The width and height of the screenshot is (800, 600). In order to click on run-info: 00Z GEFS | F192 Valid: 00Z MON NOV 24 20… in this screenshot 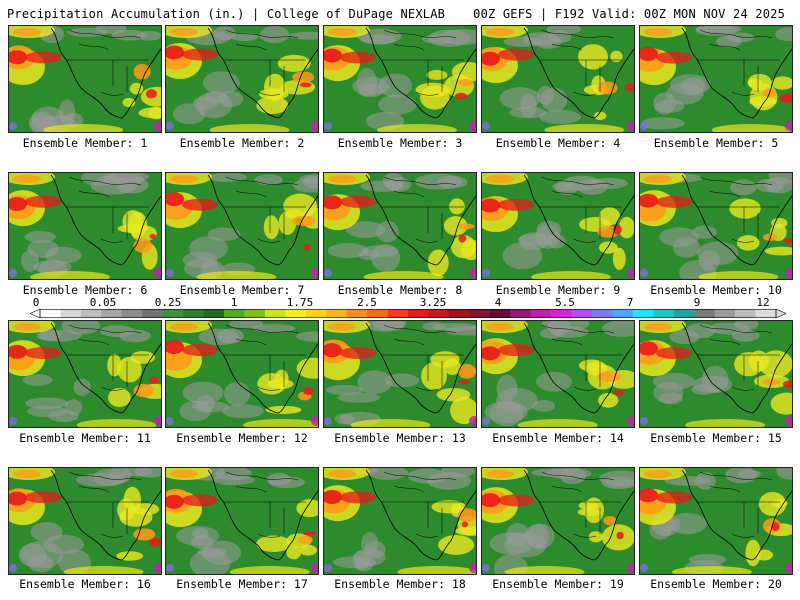, I will do `click(629, 14)`.